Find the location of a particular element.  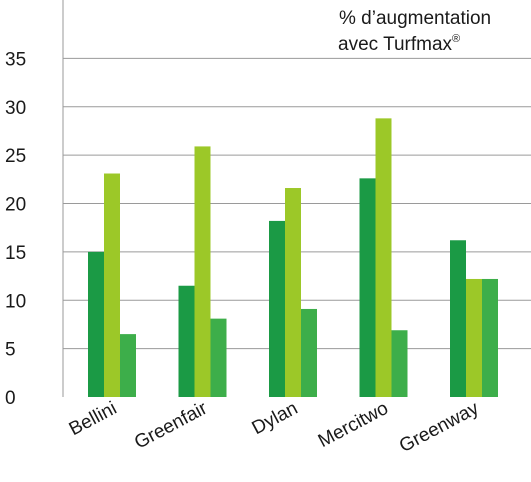

x-category-label: Bellini is located at coordinates (93, 419).